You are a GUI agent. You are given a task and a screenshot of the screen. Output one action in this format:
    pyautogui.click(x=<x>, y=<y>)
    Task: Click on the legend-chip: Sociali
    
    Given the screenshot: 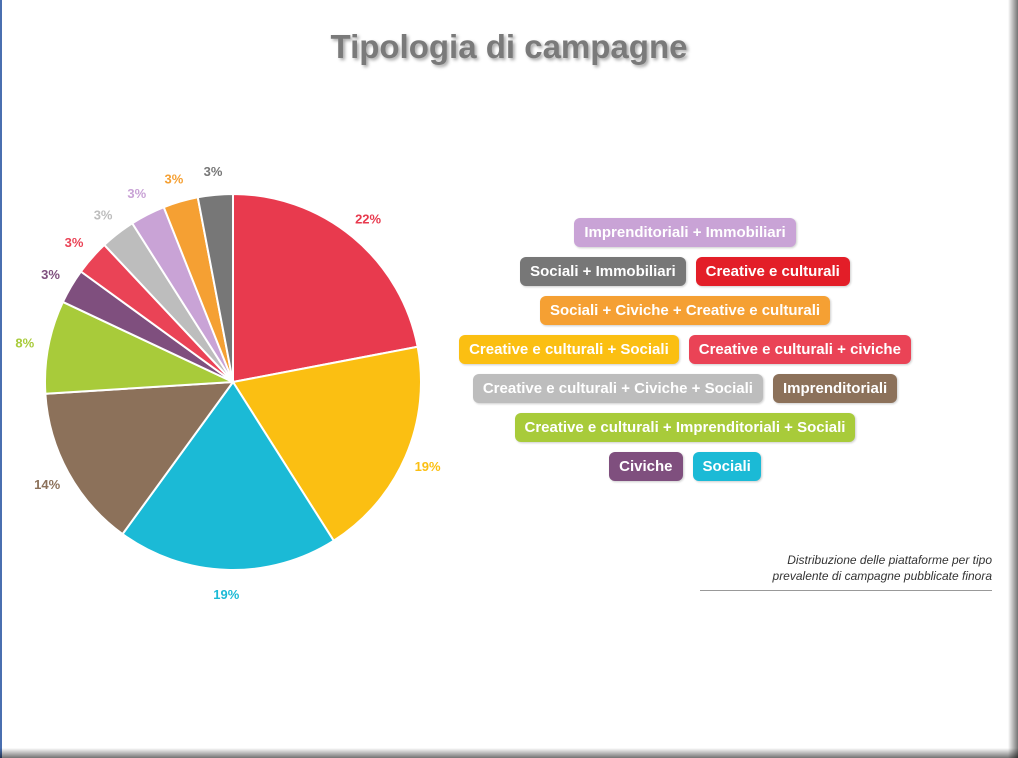 What is the action you would take?
    pyautogui.click(x=726, y=466)
    